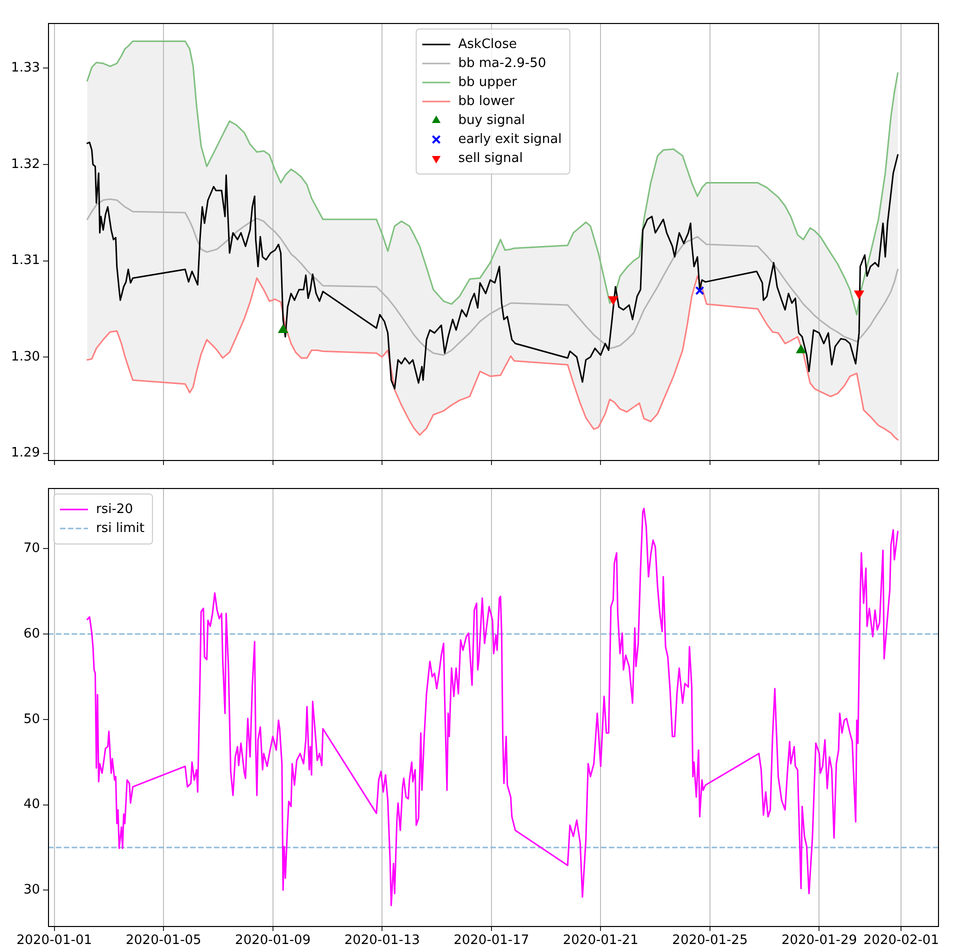 The width and height of the screenshot is (956, 949). Describe the element at coordinates (31, 548) in the screenshot. I see `y-tick-label: 70` at that location.